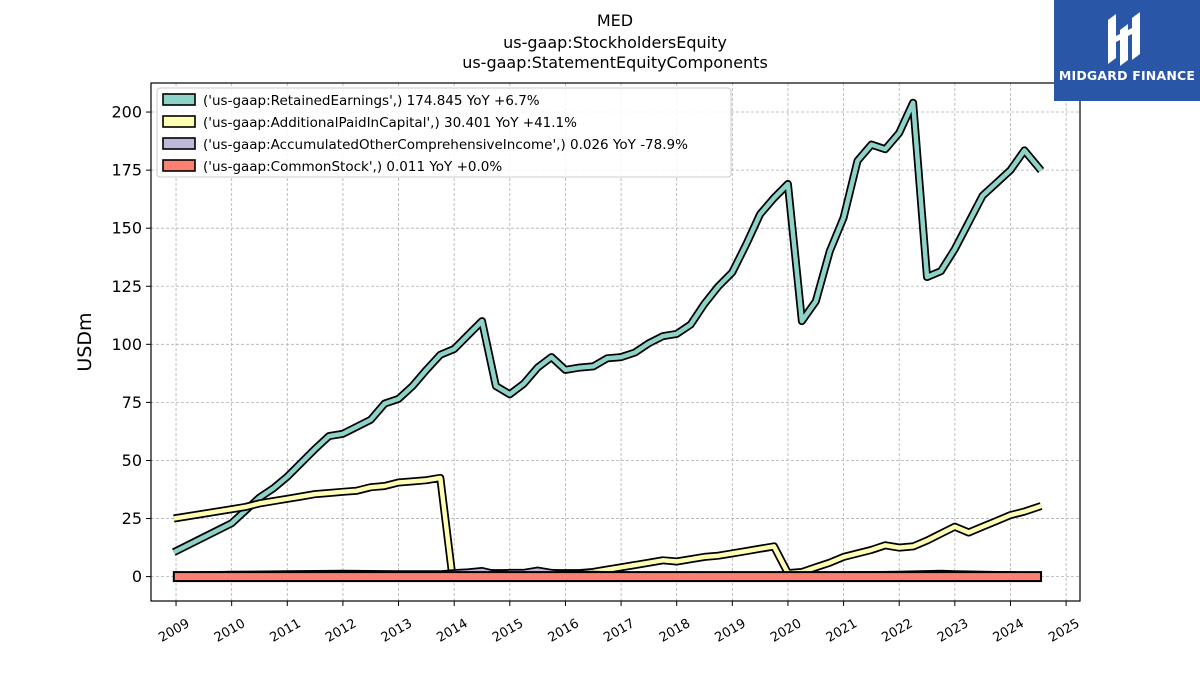 The height and width of the screenshot is (675, 1200). I want to click on series-line-outline, so click(608, 525).